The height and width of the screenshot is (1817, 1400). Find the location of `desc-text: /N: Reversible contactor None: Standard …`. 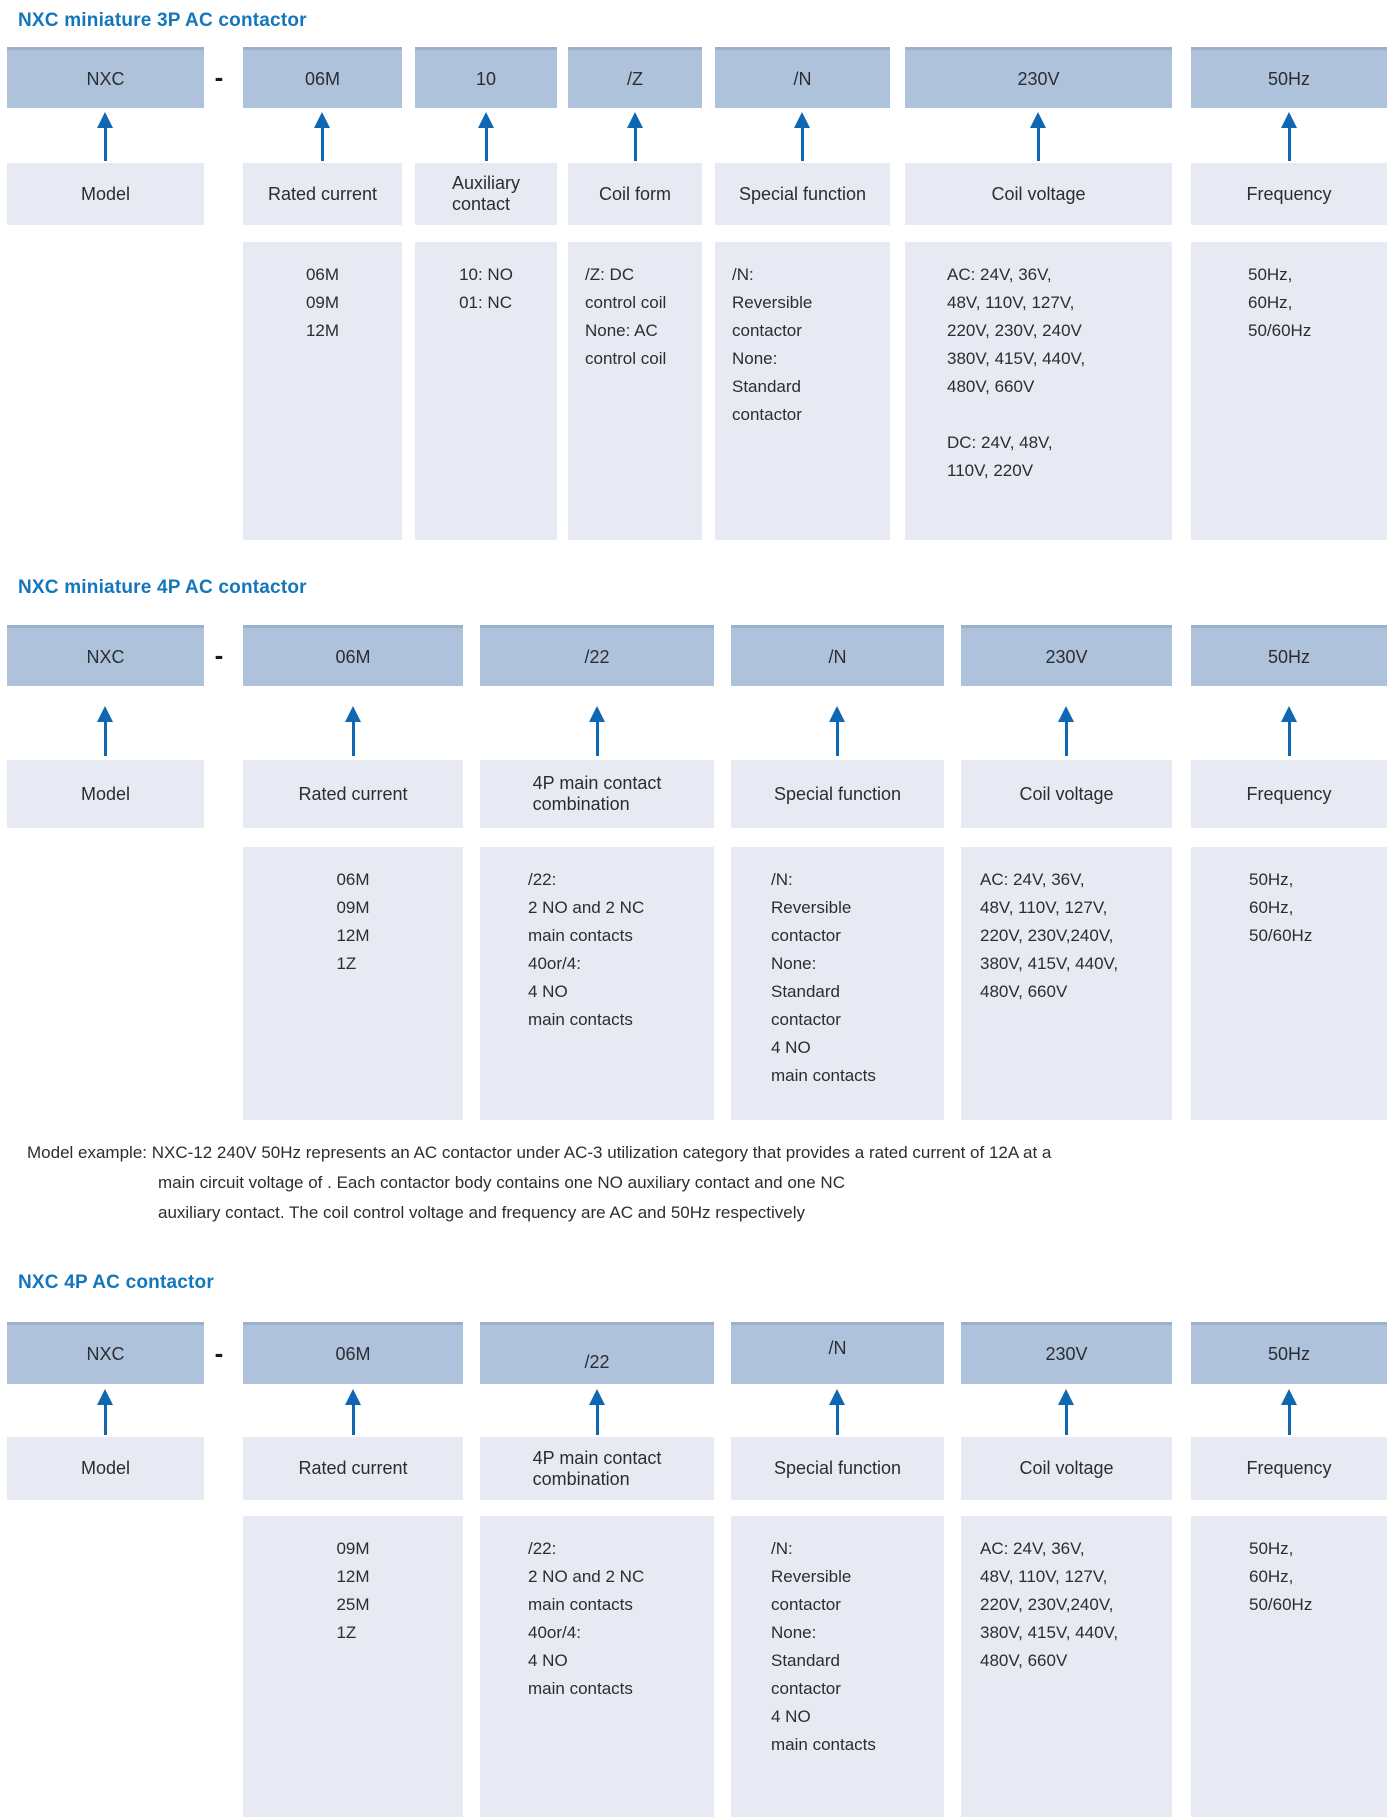

desc-text: /N: Reversible contactor None: Standard … is located at coordinates (772, 344).